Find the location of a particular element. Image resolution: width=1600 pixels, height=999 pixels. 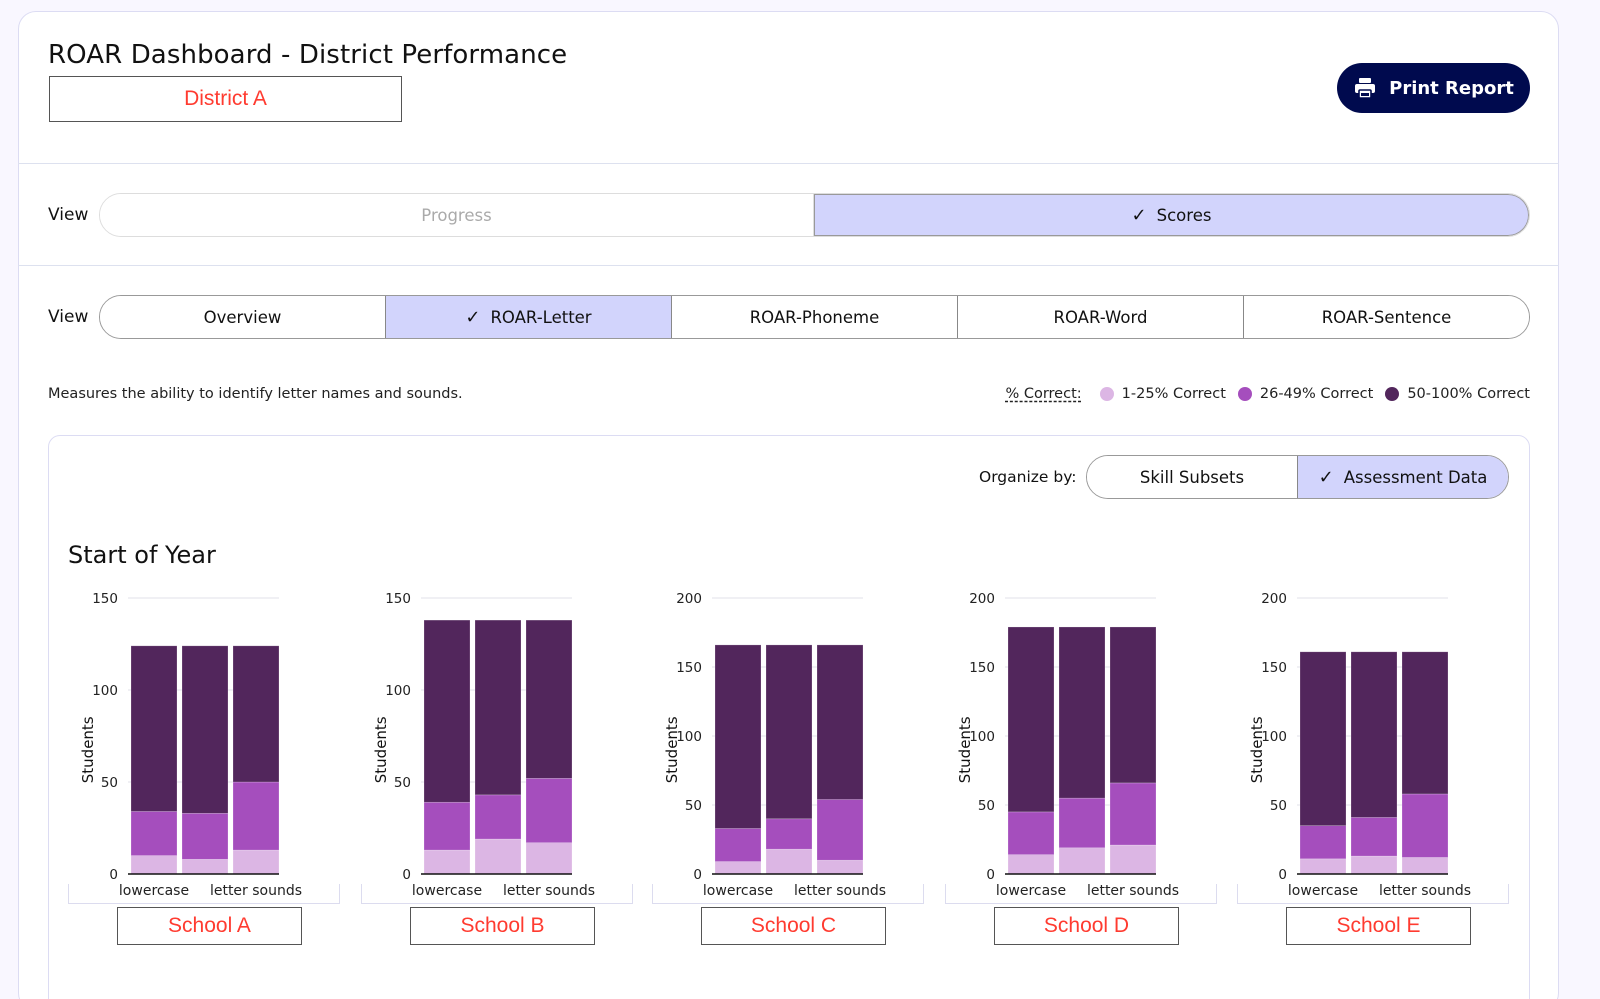

tab-roar-letter: ✓ ROAR-Letter is located at coordinates (529, 317).